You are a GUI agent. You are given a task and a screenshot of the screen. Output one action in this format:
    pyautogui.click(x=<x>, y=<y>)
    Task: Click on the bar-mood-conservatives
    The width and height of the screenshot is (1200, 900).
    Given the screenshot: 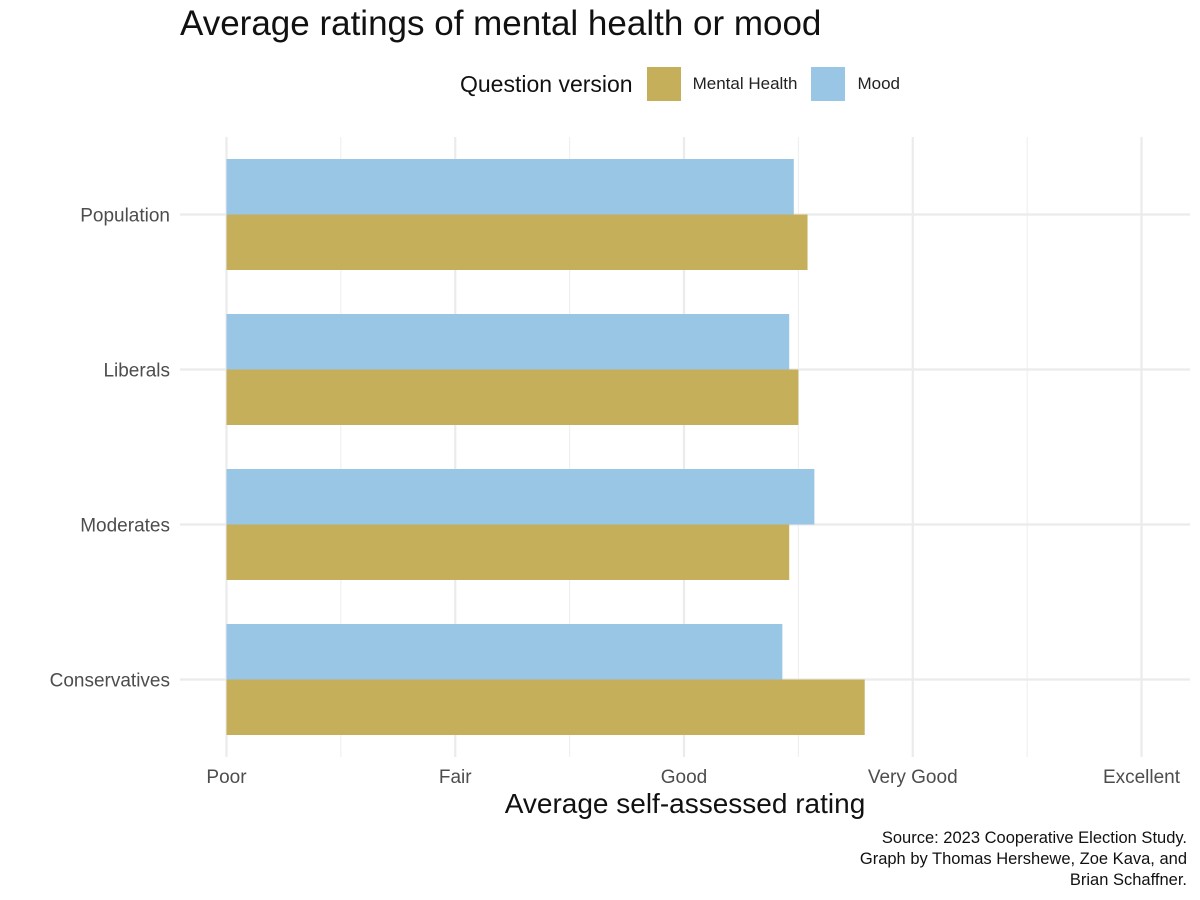 What is the action you would take?
    pyautogui.click(x=504, y=652)
    